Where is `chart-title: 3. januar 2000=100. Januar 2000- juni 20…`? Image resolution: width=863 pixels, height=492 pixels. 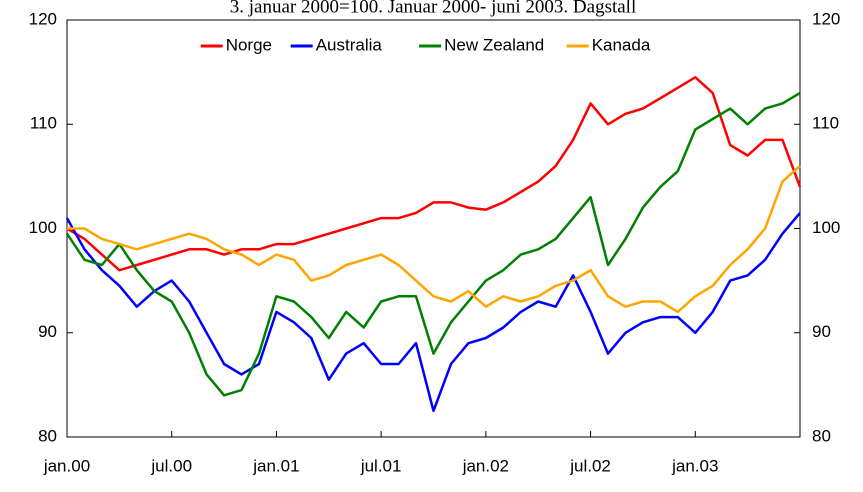
chart-title: 3. januar 2000=100. Januar 2000- juni 20… is located at coordinates (433, 8).